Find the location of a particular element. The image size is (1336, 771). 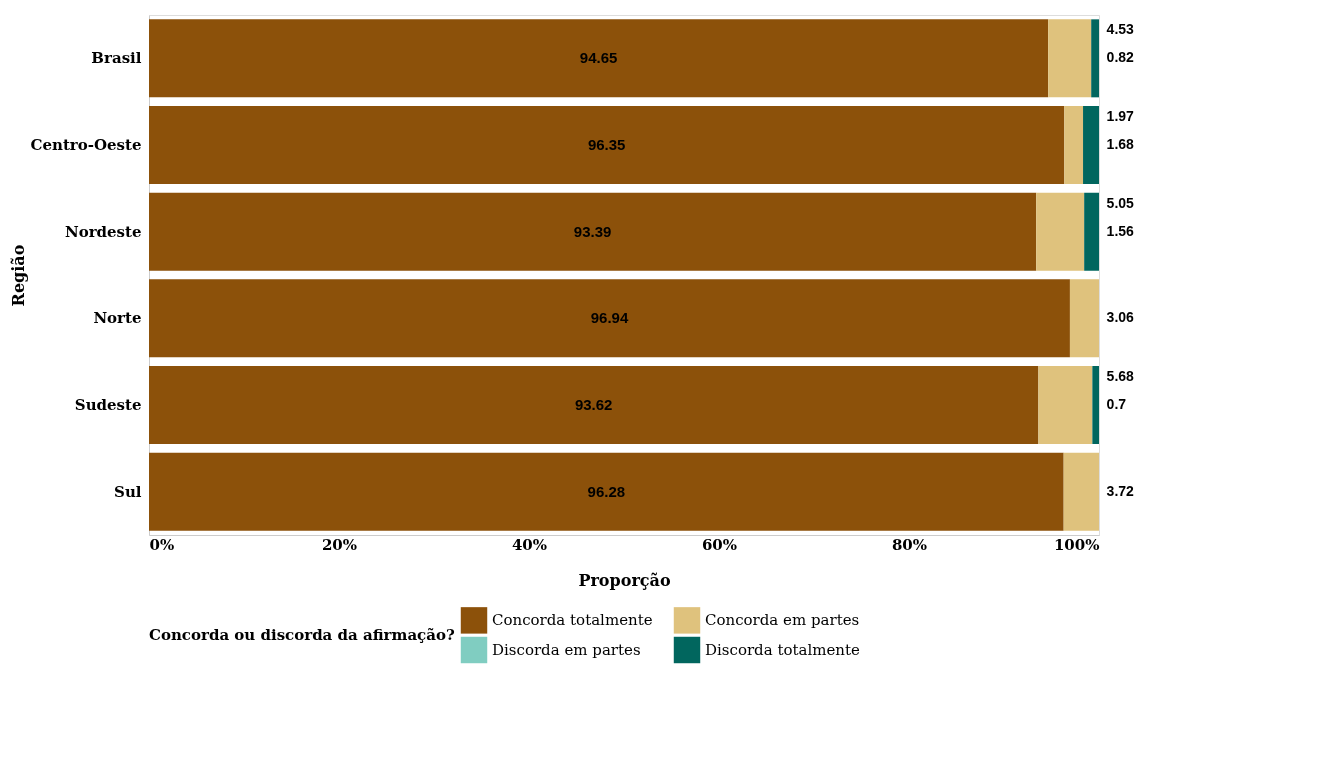

x-tick-label: 40% is located at coordinates (529, 544).